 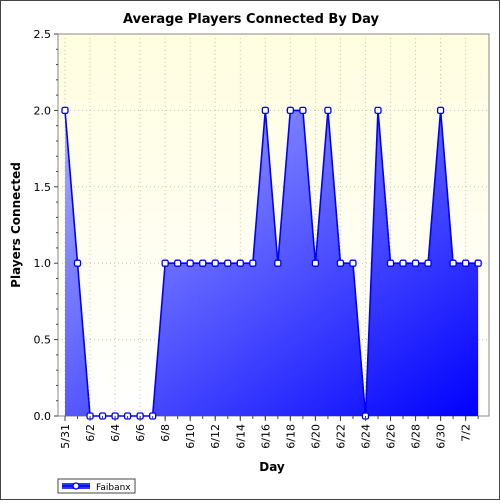 I want to click on x-tick-label: 6/24, so click(x=365, y=436).